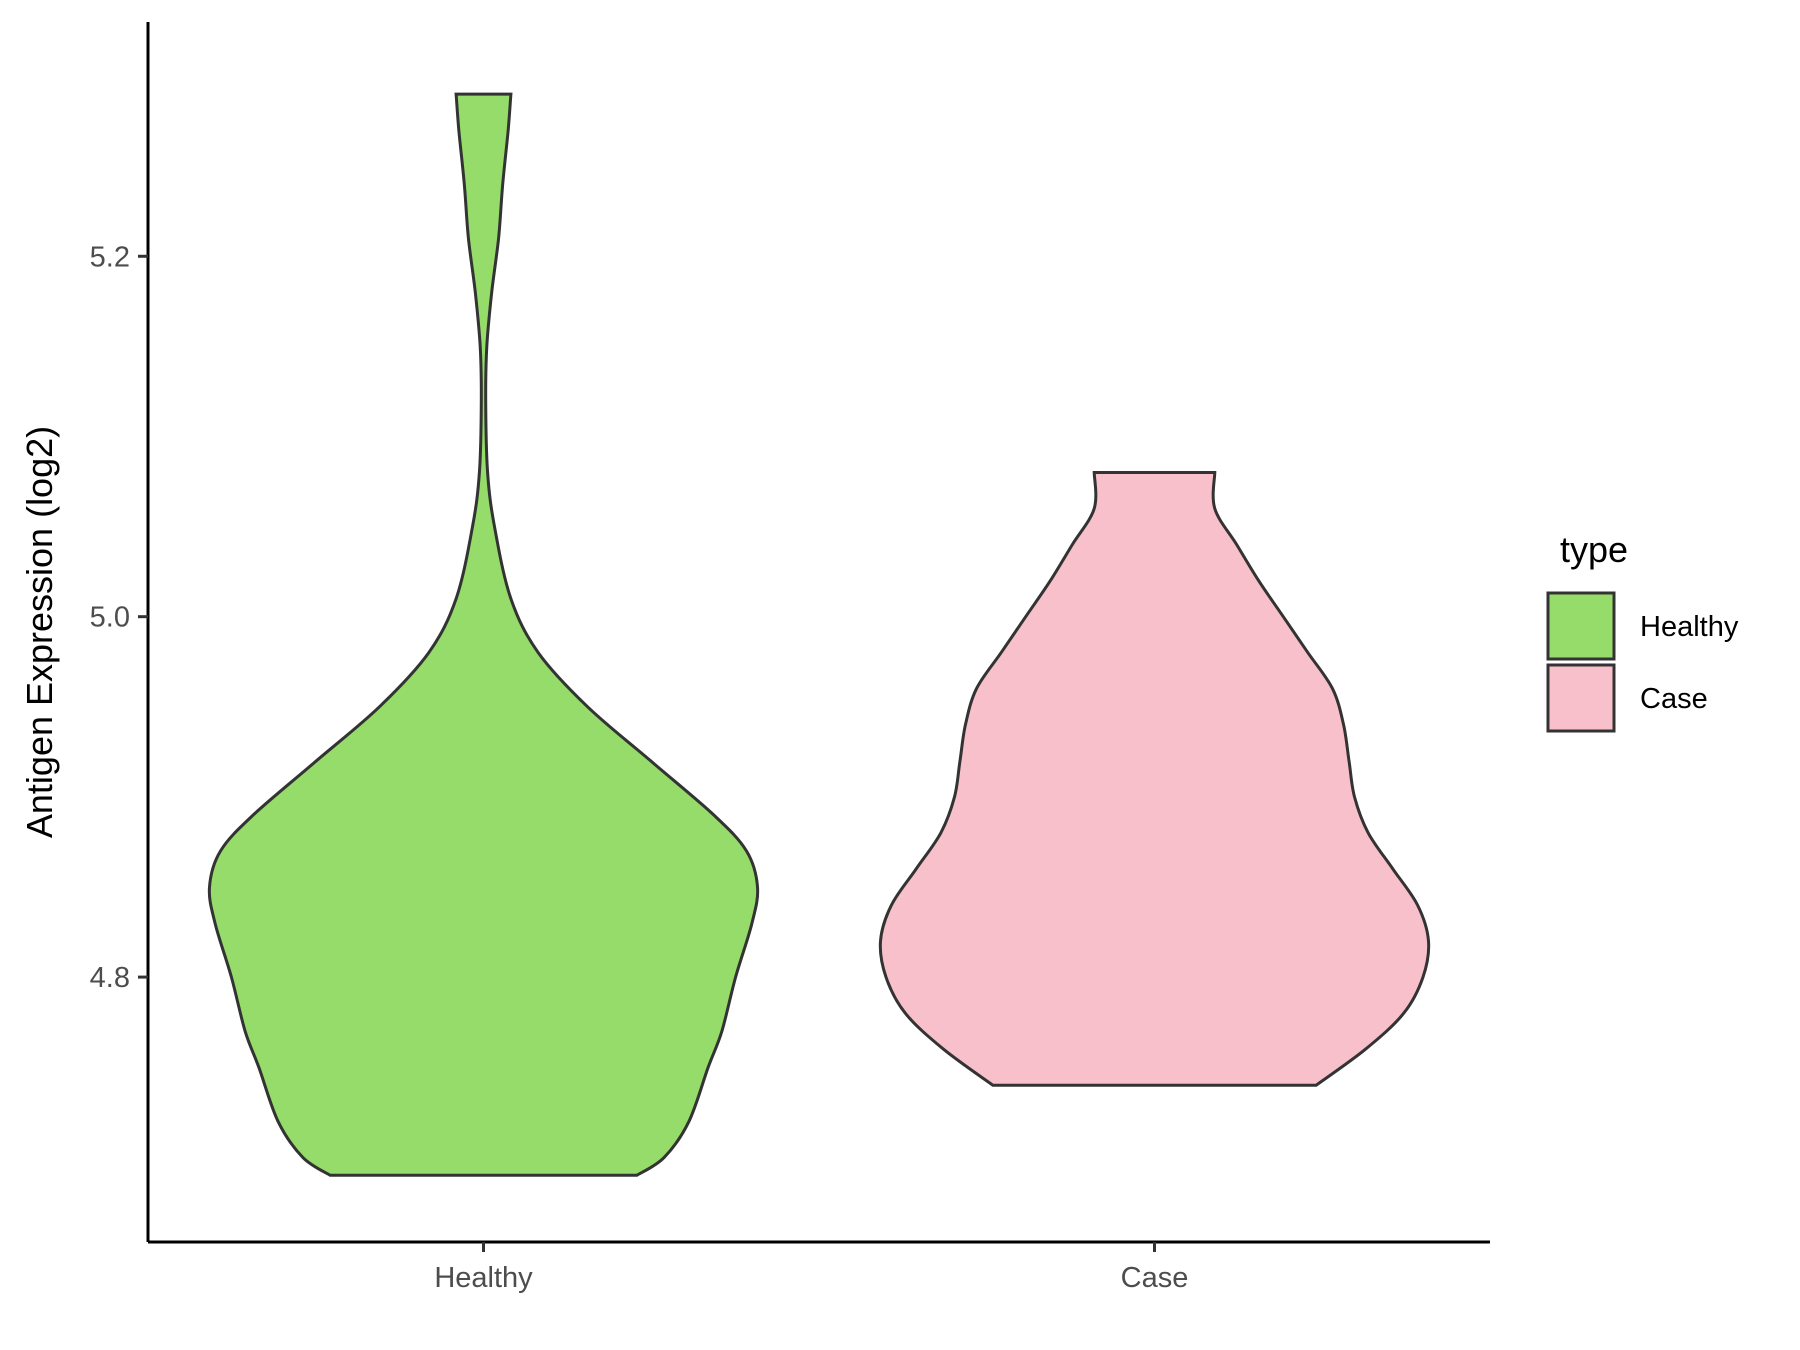  Describe the element at coordinates (811, 1268) in the screenshot. I see `x-ticks-group: Healthy Case` at that location.